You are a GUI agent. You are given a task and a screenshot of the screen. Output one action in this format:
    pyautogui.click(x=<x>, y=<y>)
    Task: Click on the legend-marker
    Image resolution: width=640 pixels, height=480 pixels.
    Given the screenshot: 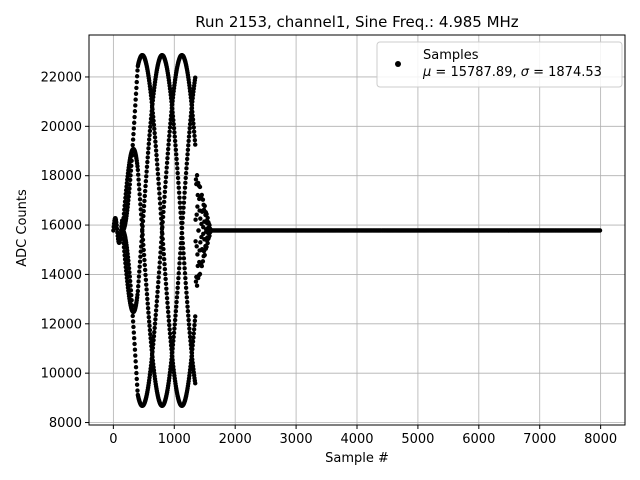 What is the action you would take?
    pyautogui.click(x=398, y=64)
    